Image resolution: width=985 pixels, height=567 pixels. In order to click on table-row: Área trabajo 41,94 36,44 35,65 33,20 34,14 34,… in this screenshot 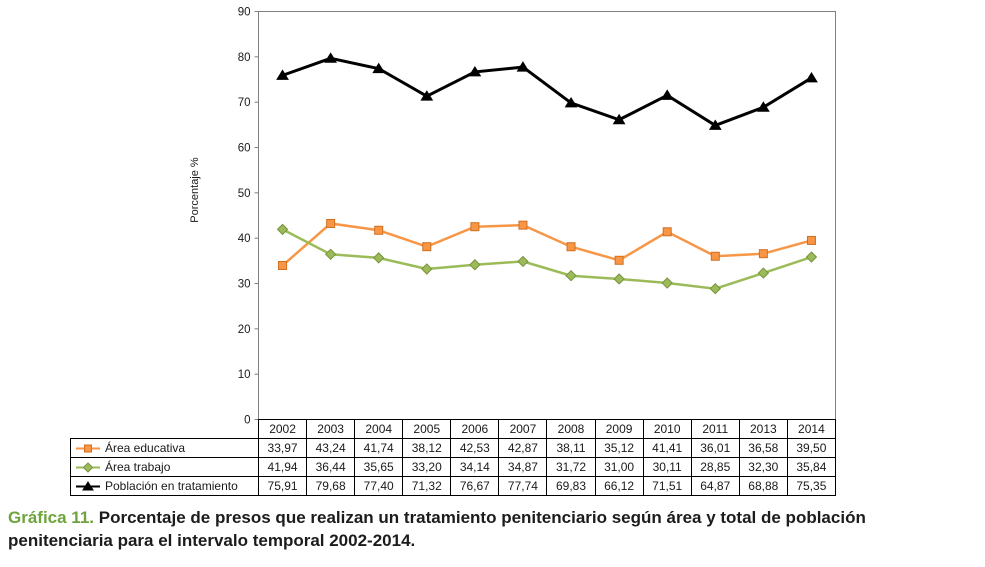, I will do `click(453, 467)`.